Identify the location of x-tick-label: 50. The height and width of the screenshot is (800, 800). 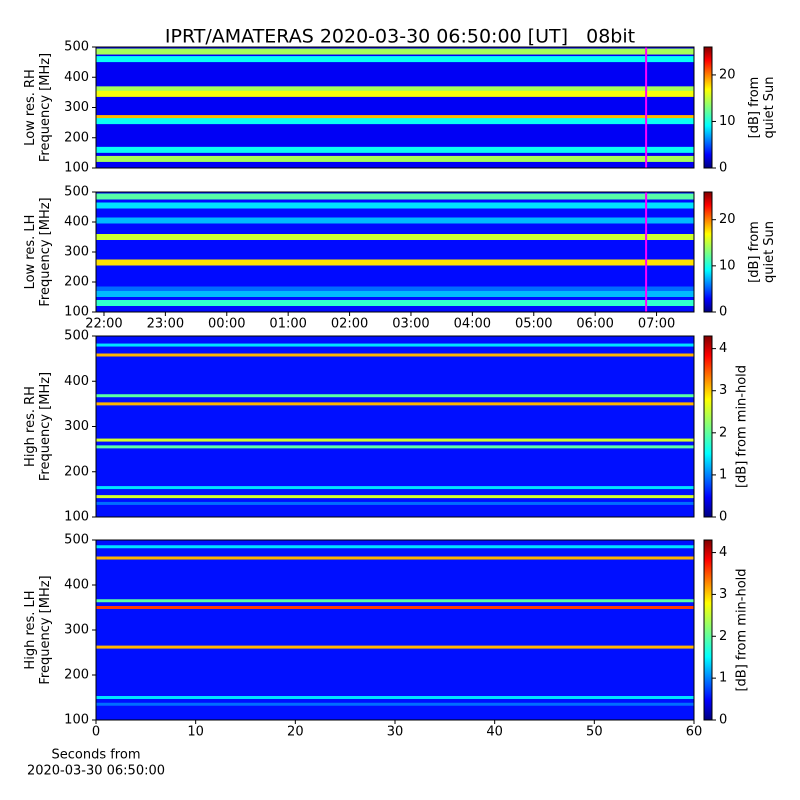
(594, 732).